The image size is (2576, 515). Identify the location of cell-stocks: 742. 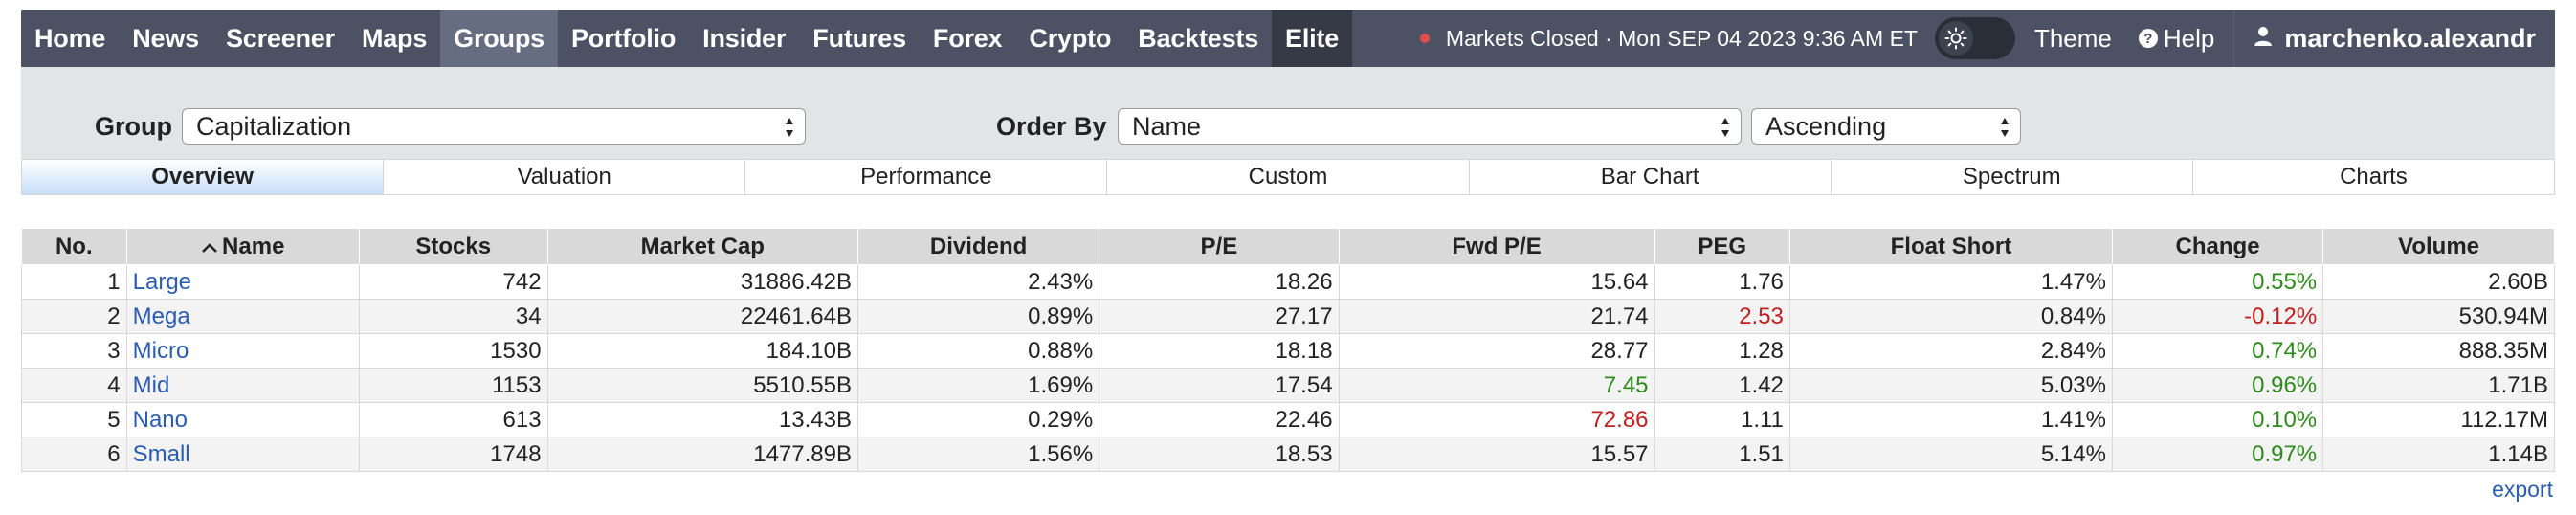
(453, 282).